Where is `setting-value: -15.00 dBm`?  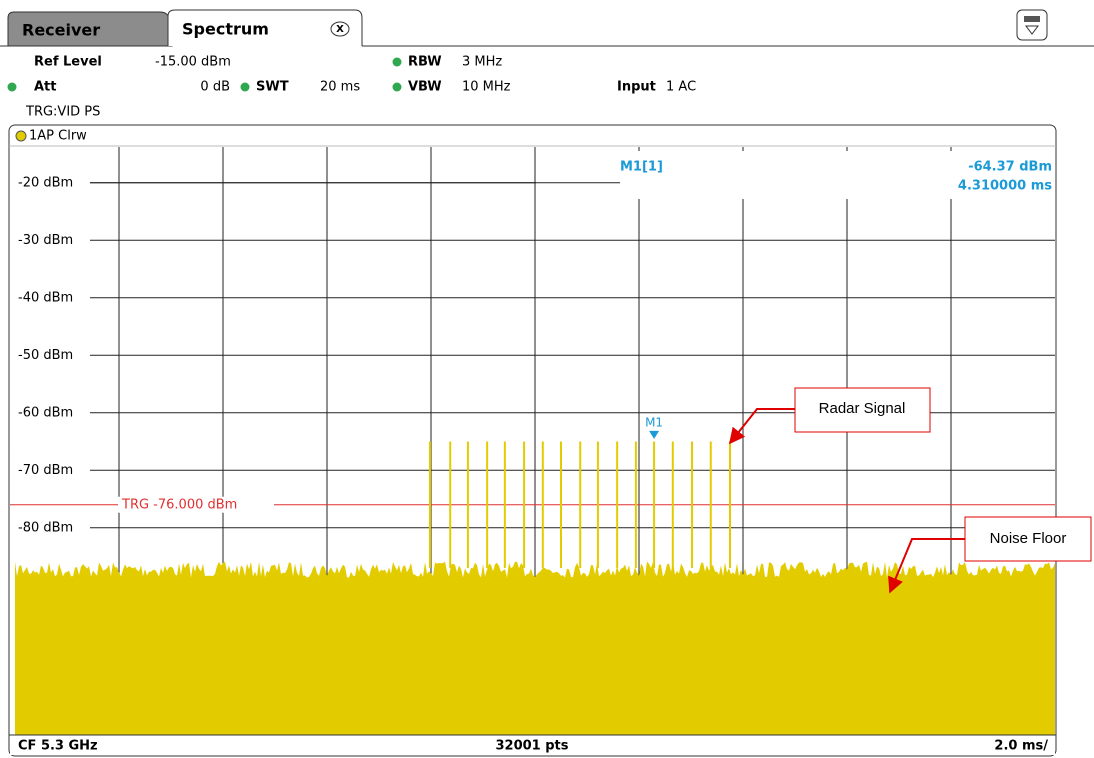 setting-value: -15.00 dBm is located at coordinates (193, 62).